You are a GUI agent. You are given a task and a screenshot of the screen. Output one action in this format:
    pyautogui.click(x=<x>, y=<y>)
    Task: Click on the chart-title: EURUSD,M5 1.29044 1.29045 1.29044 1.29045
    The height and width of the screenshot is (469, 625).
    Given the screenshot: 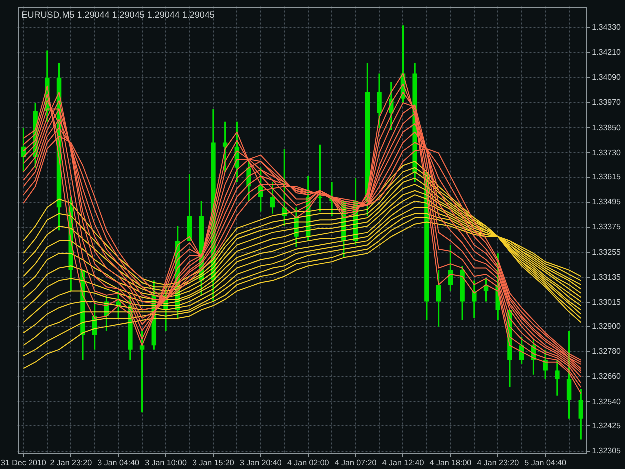 What is the action you would take?
    pyautogui.click(x=118, y=15)
    